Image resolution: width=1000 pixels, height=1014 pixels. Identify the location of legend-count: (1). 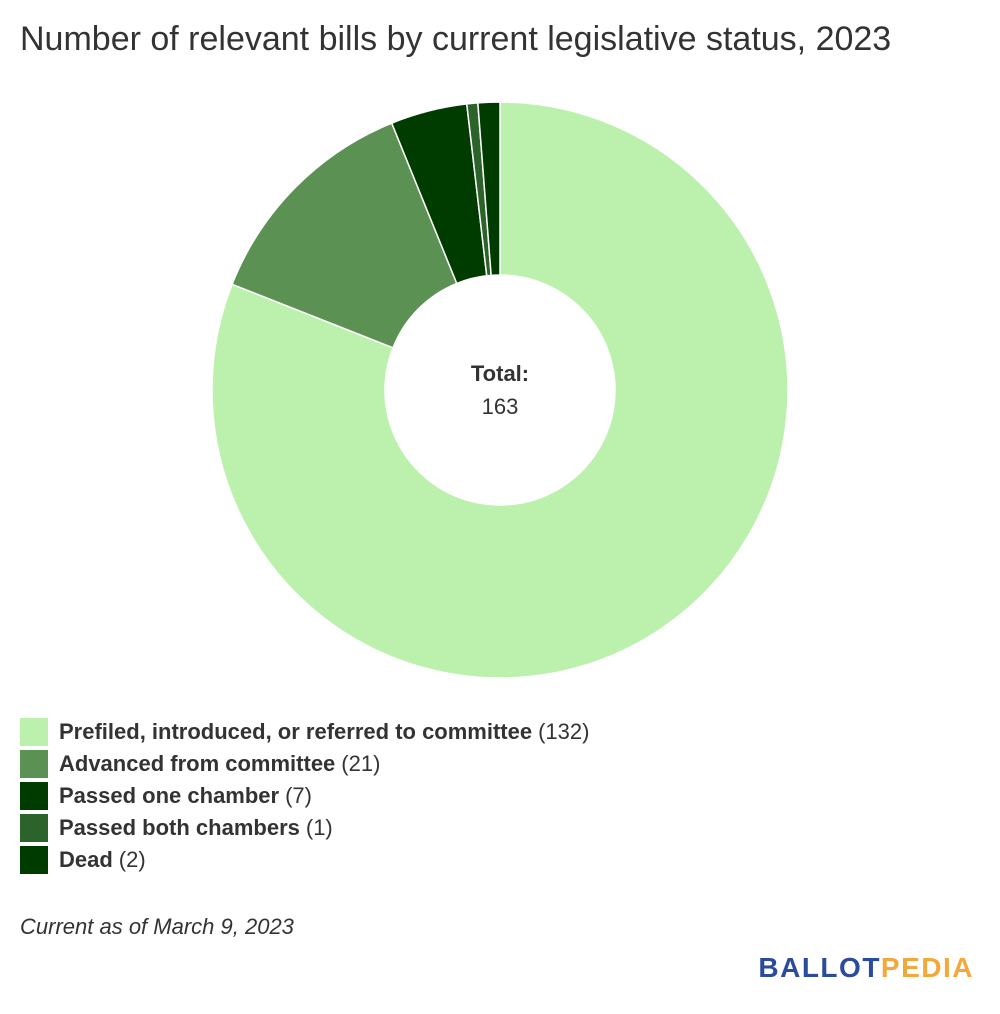
(319, 827).